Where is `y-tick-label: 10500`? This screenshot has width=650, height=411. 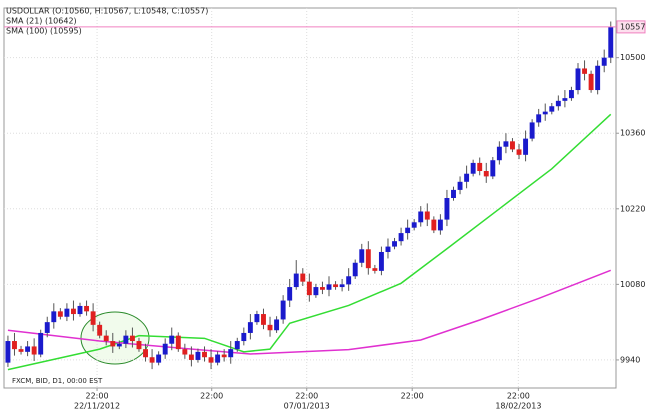
y-tick-label: 10500 is located at coordinates (632, 57).